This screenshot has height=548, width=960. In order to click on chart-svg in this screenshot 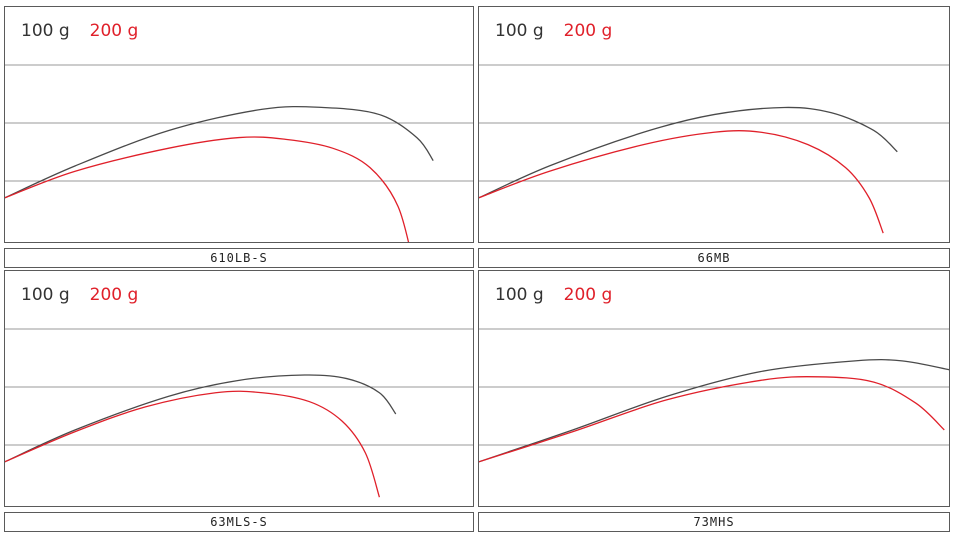, I will do `click(714, 395)`.